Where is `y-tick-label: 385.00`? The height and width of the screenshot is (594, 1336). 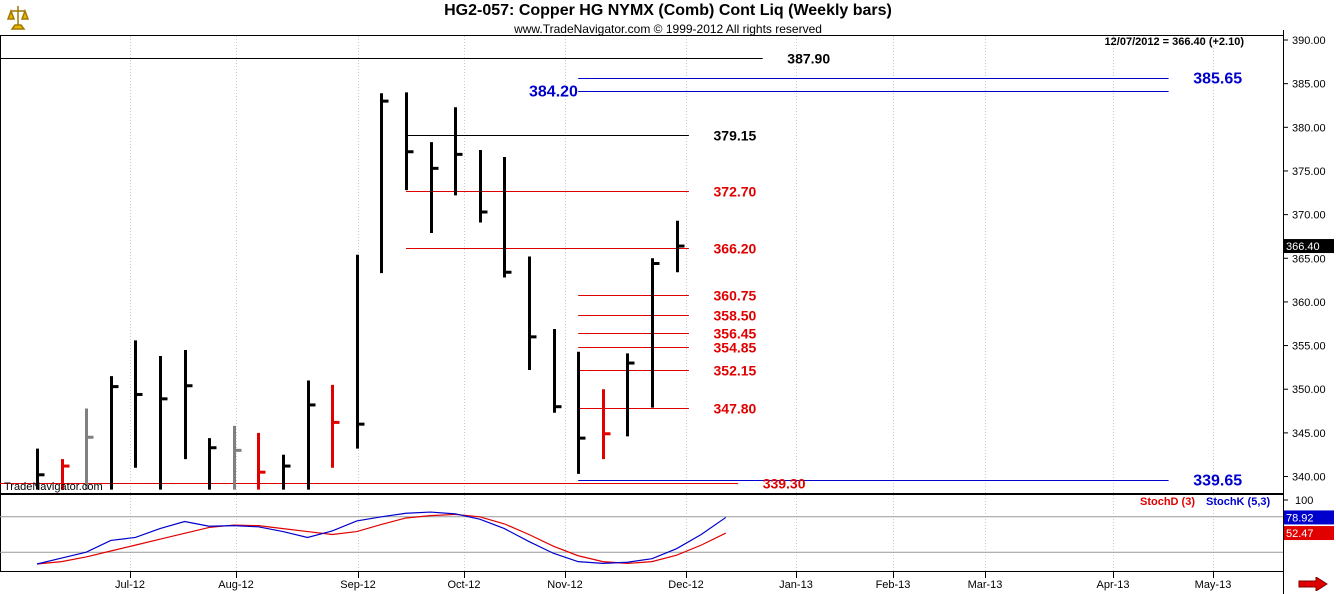
y-tick-label: 385.00 is located at coordinates (1309, 85).